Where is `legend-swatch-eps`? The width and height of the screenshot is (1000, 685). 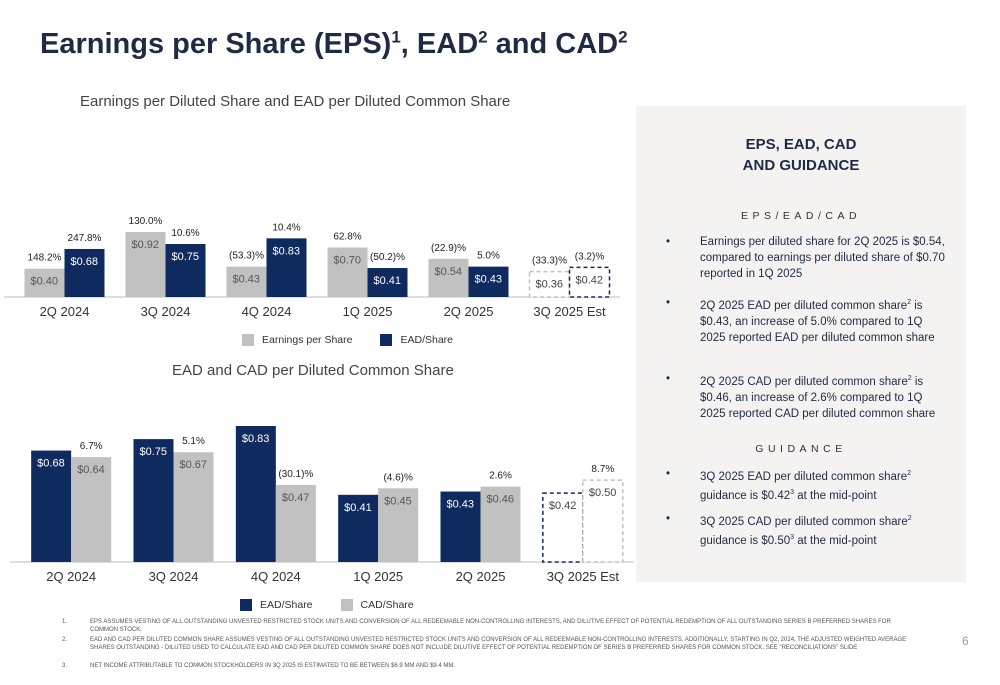
legend-swatch-eps is located at coordinates (248, 340).